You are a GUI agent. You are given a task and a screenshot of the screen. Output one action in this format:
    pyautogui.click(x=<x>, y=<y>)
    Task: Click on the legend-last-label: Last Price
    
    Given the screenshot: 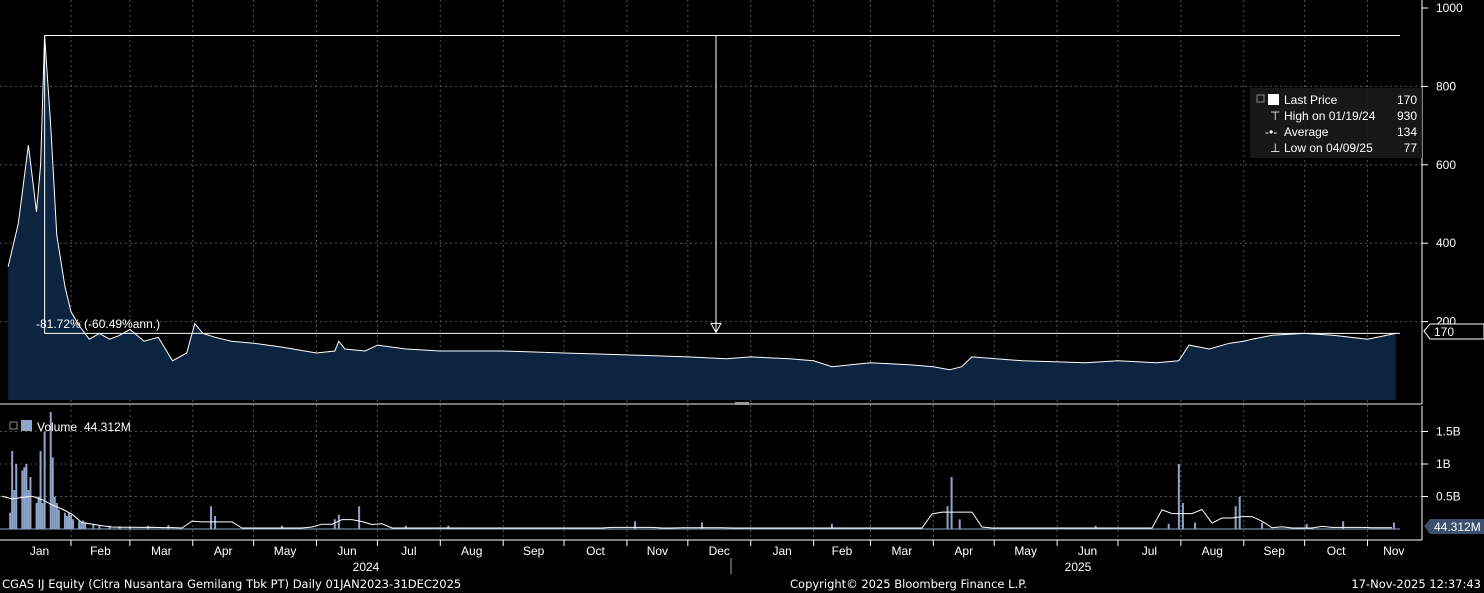 What is the action you would take?
    pyautogui.click(x=1311, y=100)
    